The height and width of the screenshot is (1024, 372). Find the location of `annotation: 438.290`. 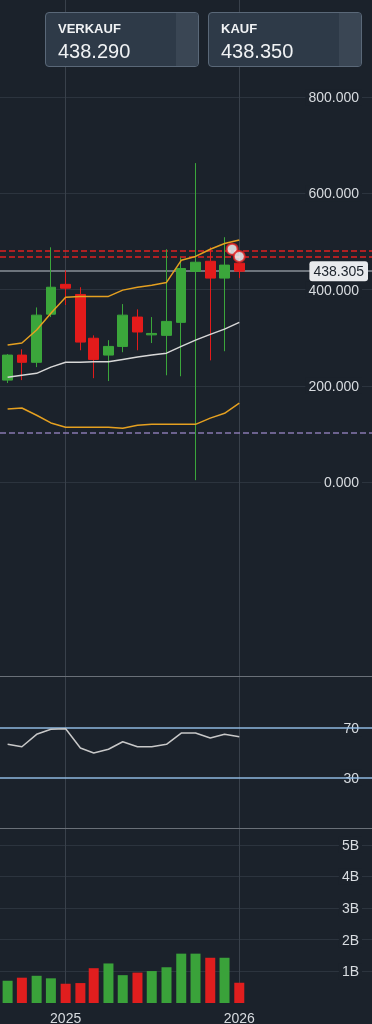

annotation: 438.290 is located at coordinates (94, 51).